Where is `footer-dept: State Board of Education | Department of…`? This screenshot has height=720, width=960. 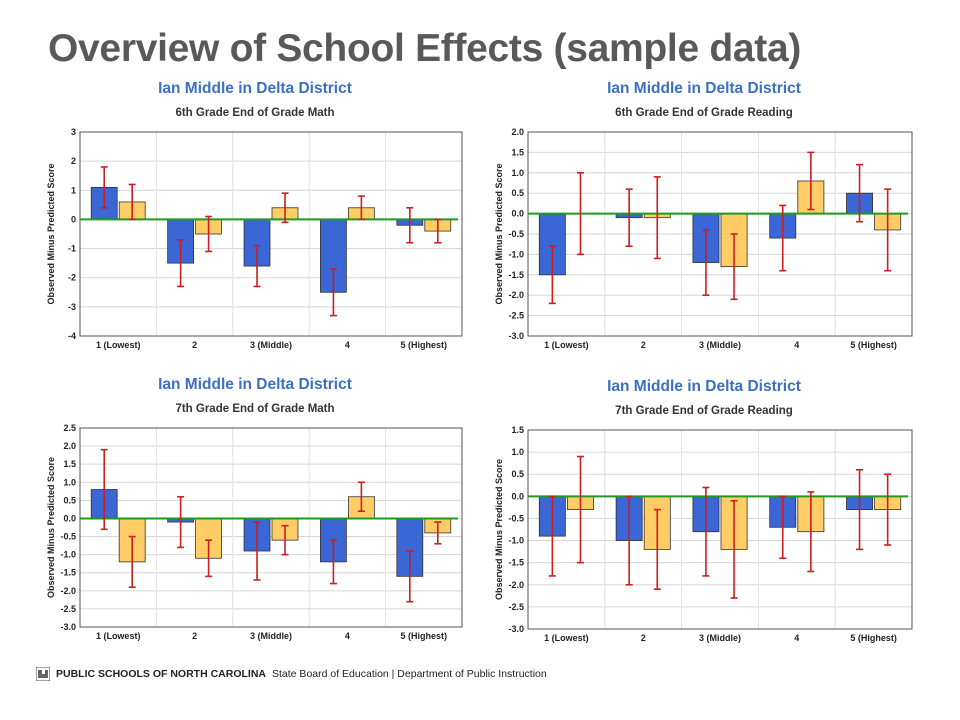
footer-dept: State Board of Education | Department of… is located at coordinates (409, 674).